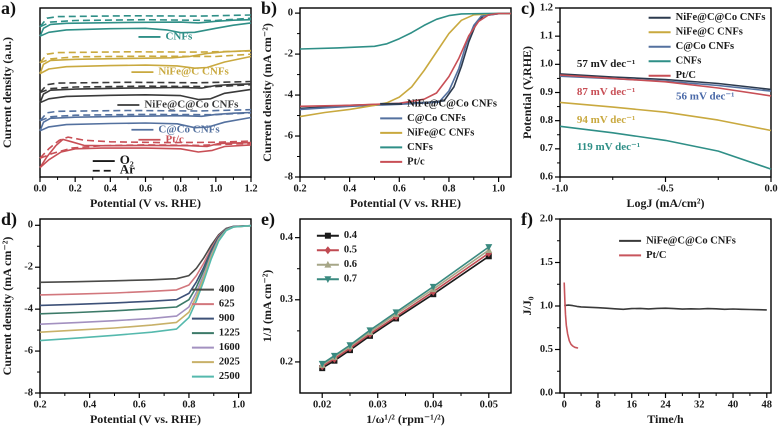 This screenshot has height=427, width=779. I want to click on svg-text: 1600, so click(229, 347).